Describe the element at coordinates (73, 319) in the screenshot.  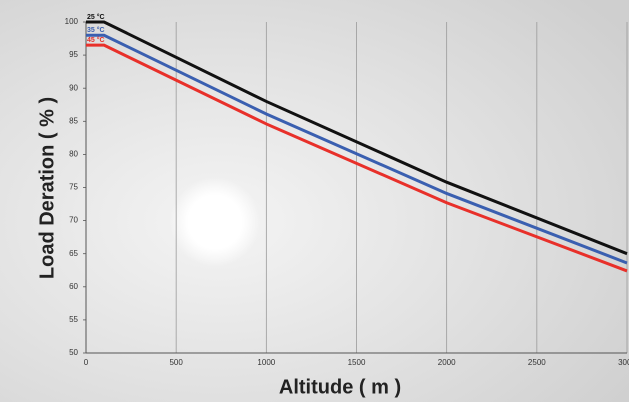
I see `y-tick-label: 55` at that location.